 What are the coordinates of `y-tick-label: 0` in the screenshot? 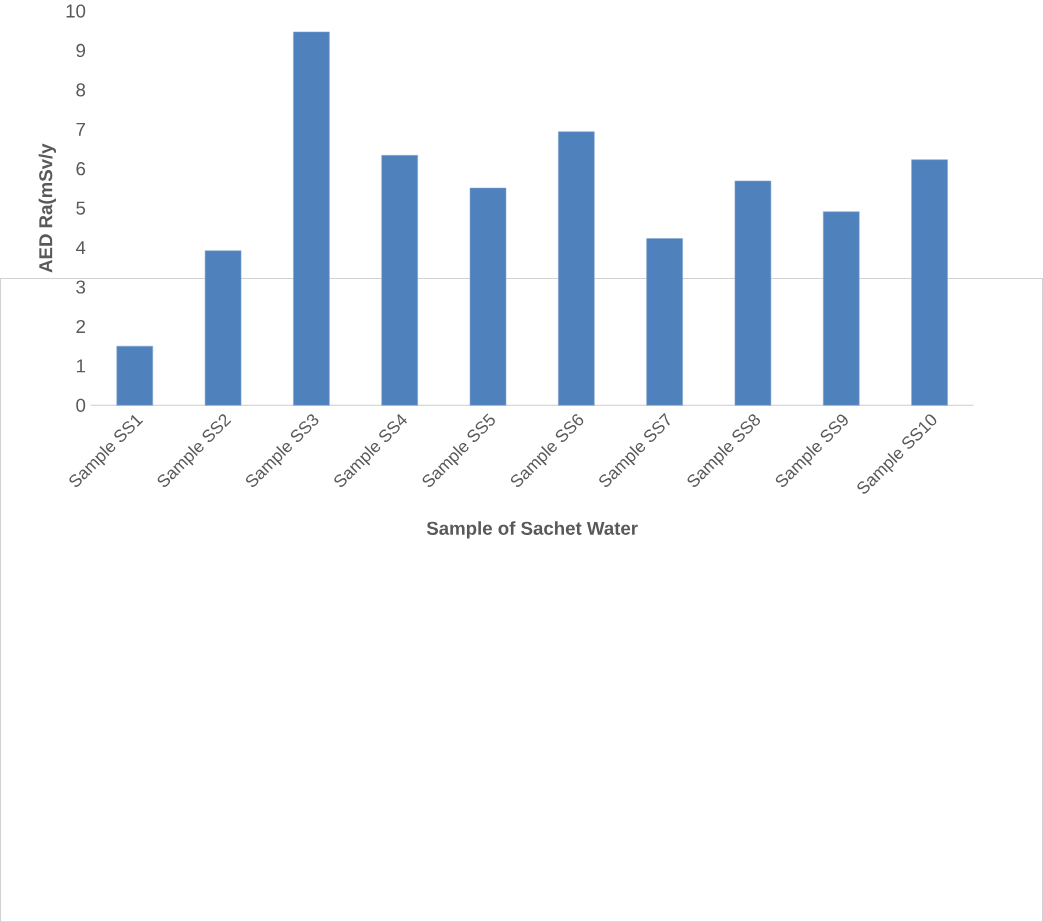 It's located at (81, 405).